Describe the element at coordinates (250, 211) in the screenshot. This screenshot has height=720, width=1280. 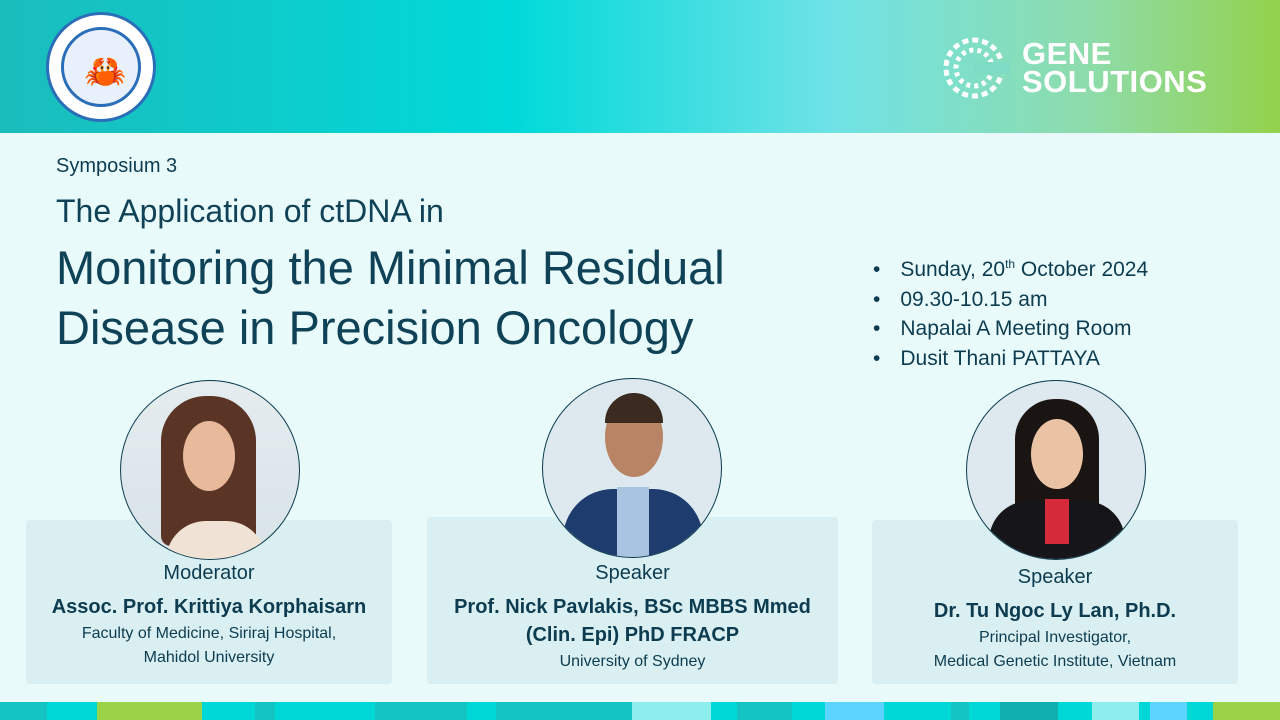
I see `title-line1: The Application of ctDNA in` at that location.